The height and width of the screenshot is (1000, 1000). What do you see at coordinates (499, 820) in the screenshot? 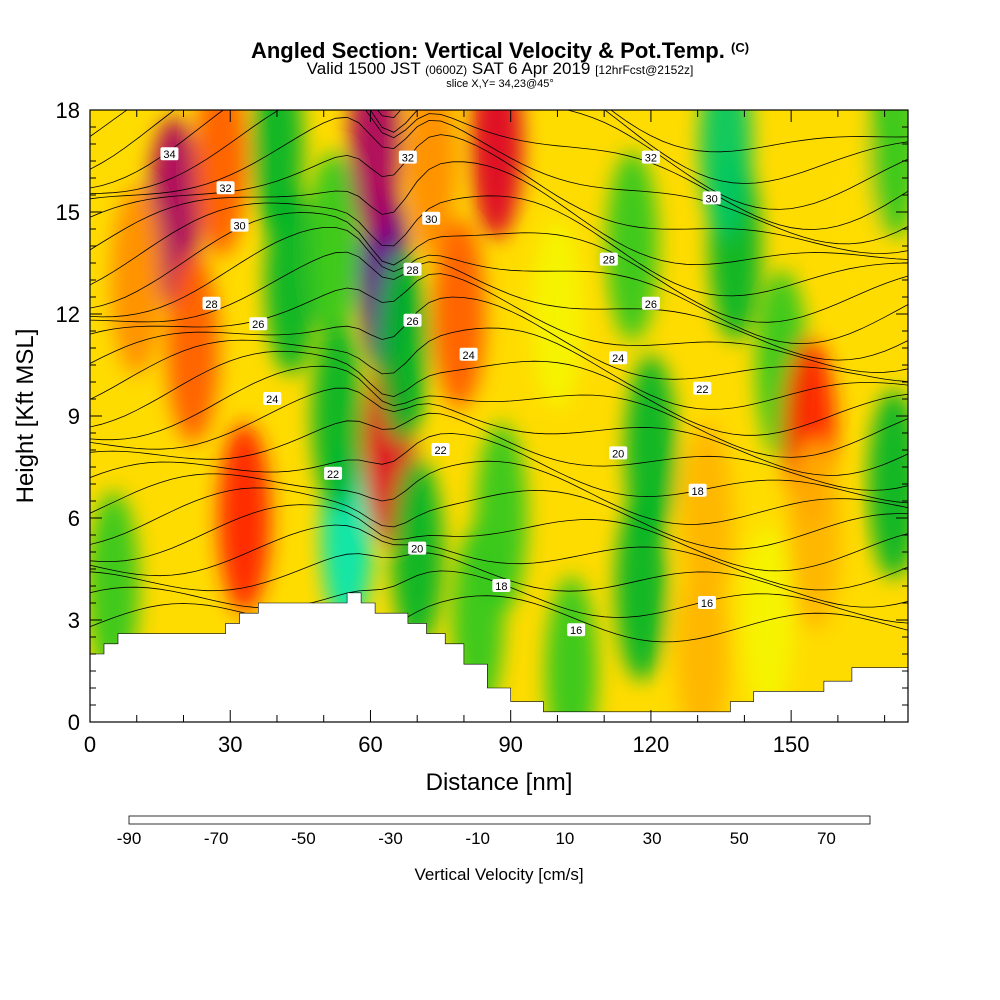
I see `colorbar-frame` at bounding box center [499, 820].